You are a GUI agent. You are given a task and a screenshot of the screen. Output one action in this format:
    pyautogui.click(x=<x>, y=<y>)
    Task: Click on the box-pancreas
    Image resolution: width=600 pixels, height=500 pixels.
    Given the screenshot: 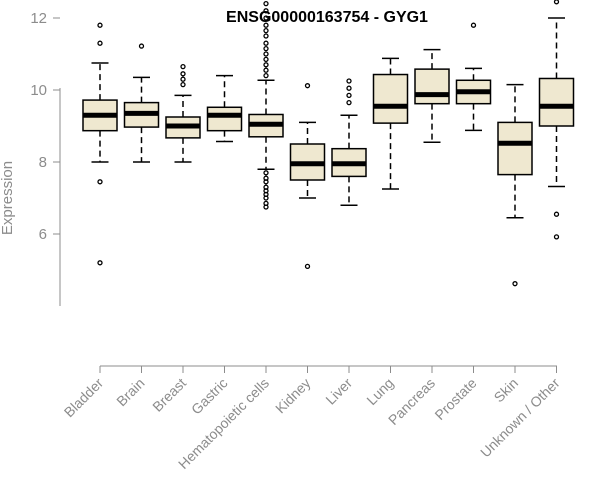 What is the action you would take?
    pyautogui.click(x=432, y=95)
    